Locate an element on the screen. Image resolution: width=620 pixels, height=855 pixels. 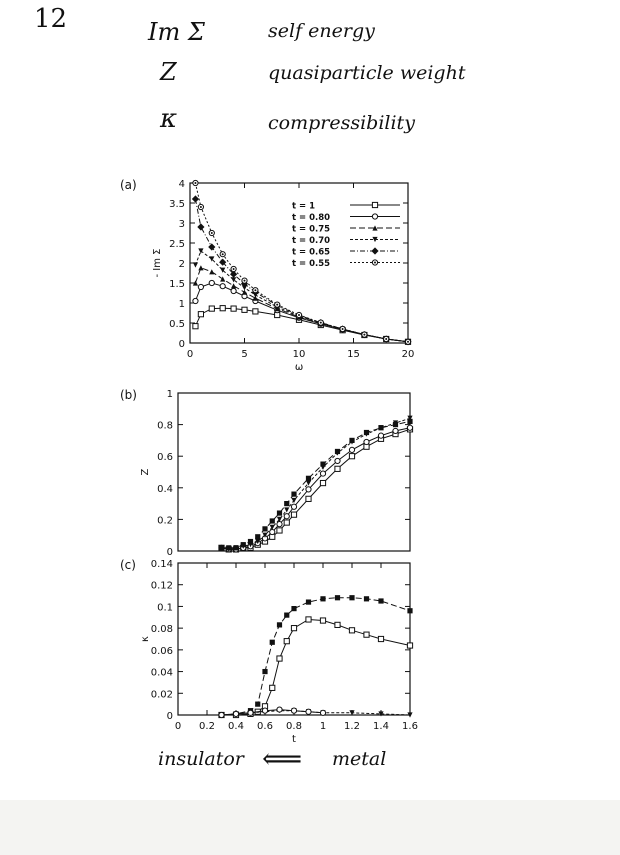
footer-insulator-label: insulator is located at coordinates (201, 759).